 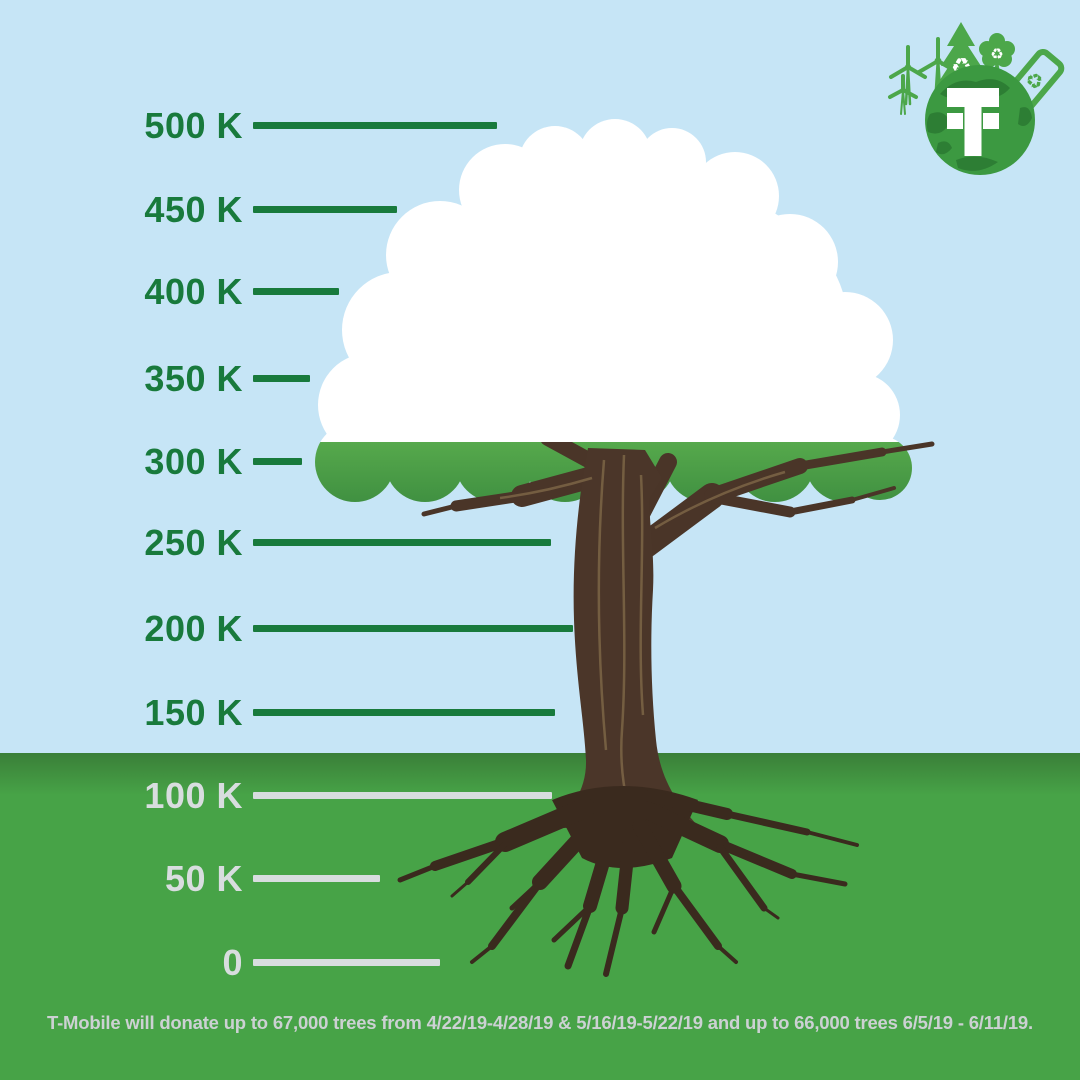 What do you see at coordinates (193, 209) in the screenshot?
I see `scale-tick-label: 450 K` at bounding box center [193, 209].